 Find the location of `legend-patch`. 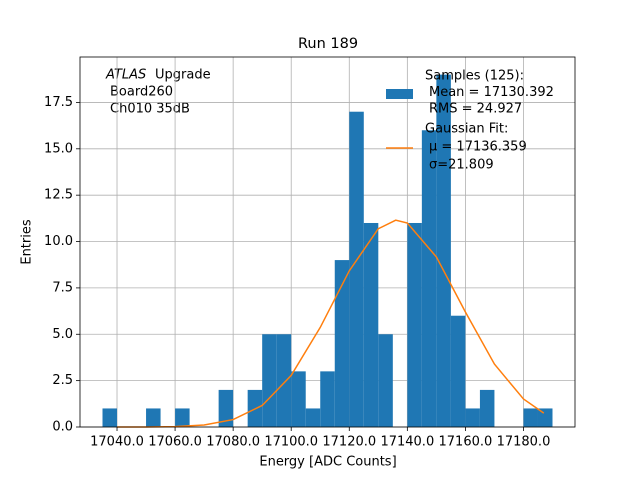

legend-patch is located at coordinates (399, 94).